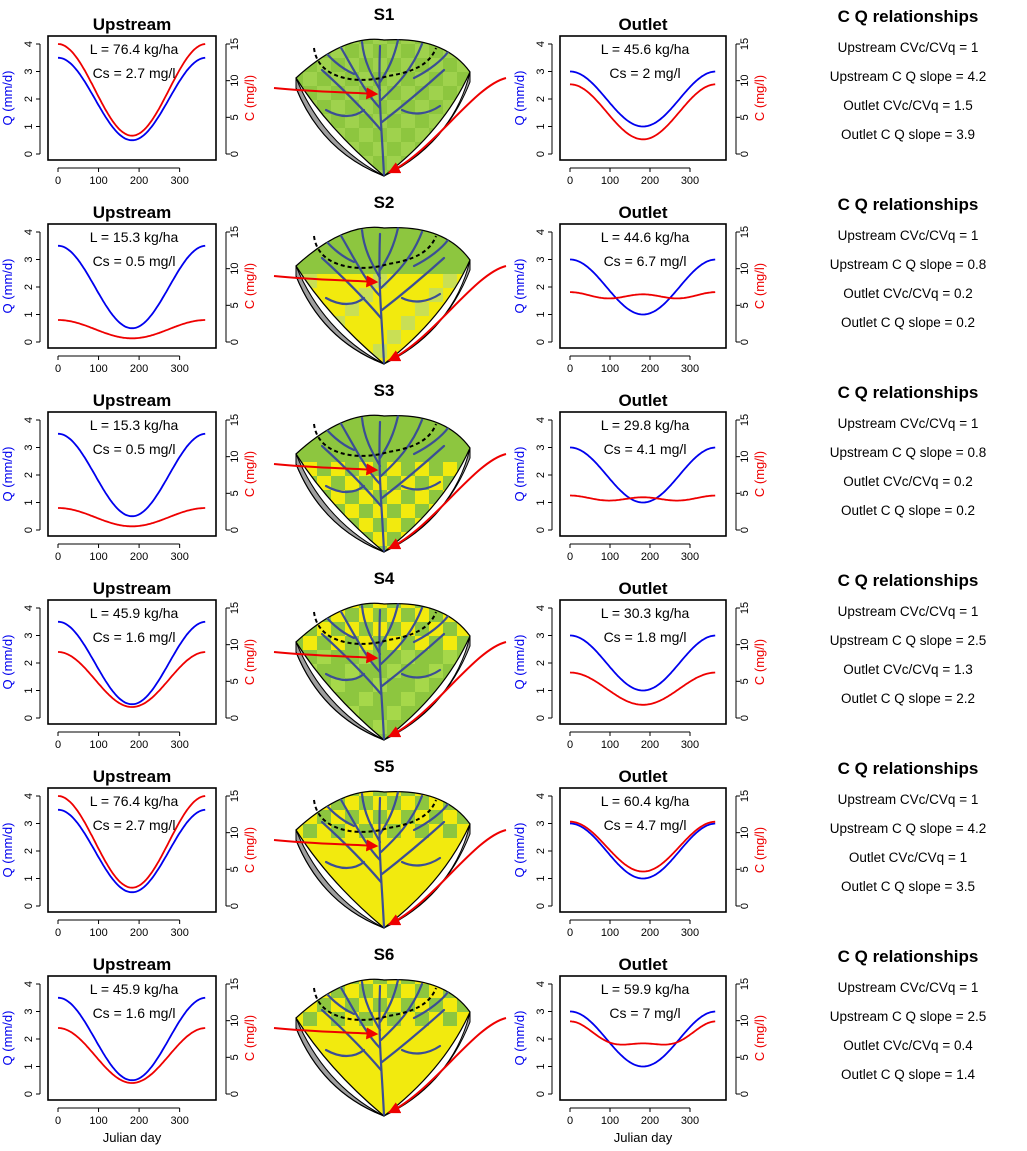  I want to click on relationship-line: Outlet C Q slope = 2.2, so click(908, 698).